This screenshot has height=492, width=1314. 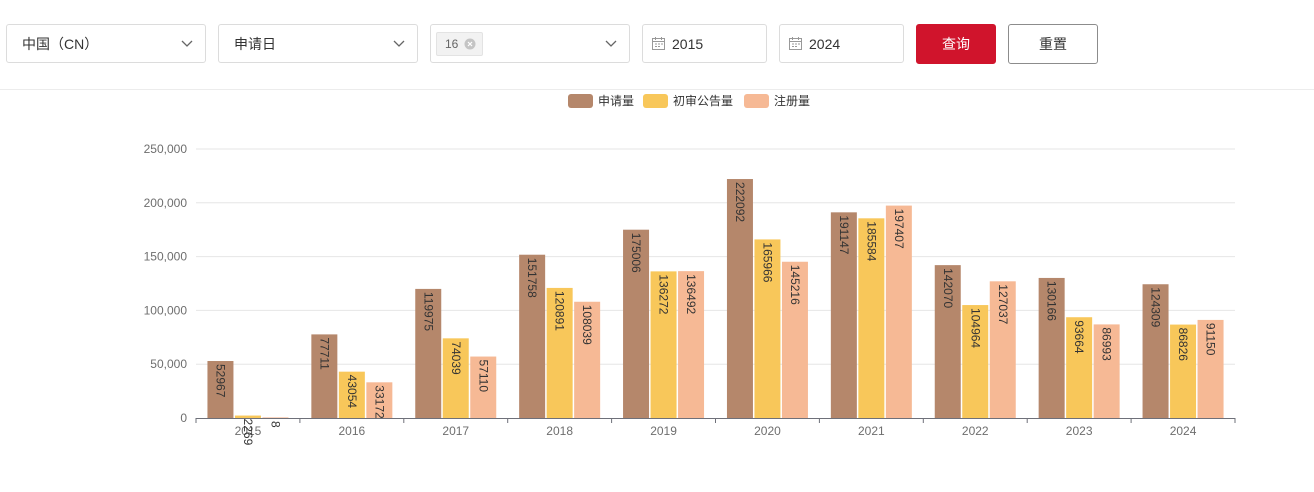 What do you see at coordinates (166, 257) in the screenshot?
I see `y-tick-label: 150,000` at bounding box center [166, 257].